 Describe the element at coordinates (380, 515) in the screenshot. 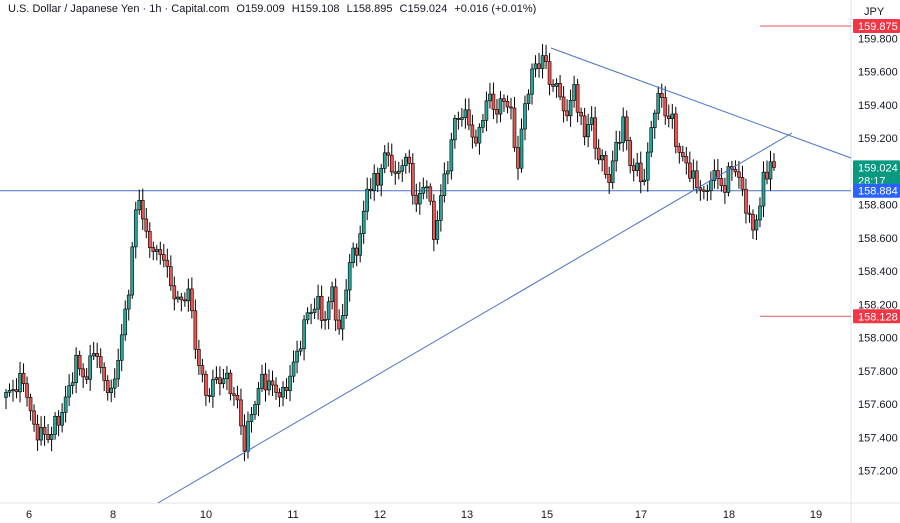

I see `time-tick-label: 12` at that location.